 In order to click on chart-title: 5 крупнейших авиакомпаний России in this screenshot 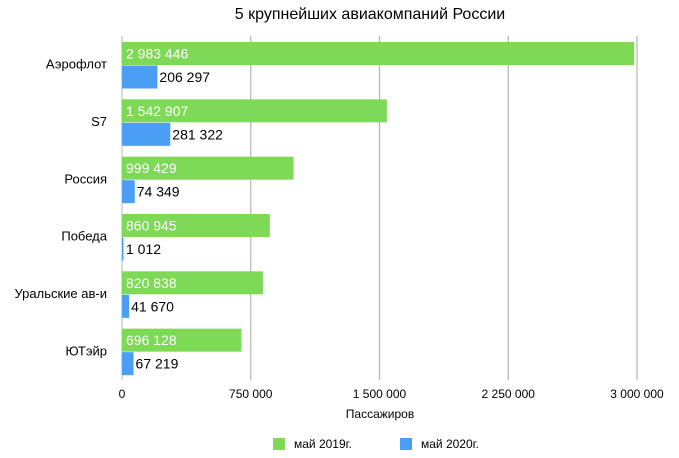, I will do `click(370, 14)`.